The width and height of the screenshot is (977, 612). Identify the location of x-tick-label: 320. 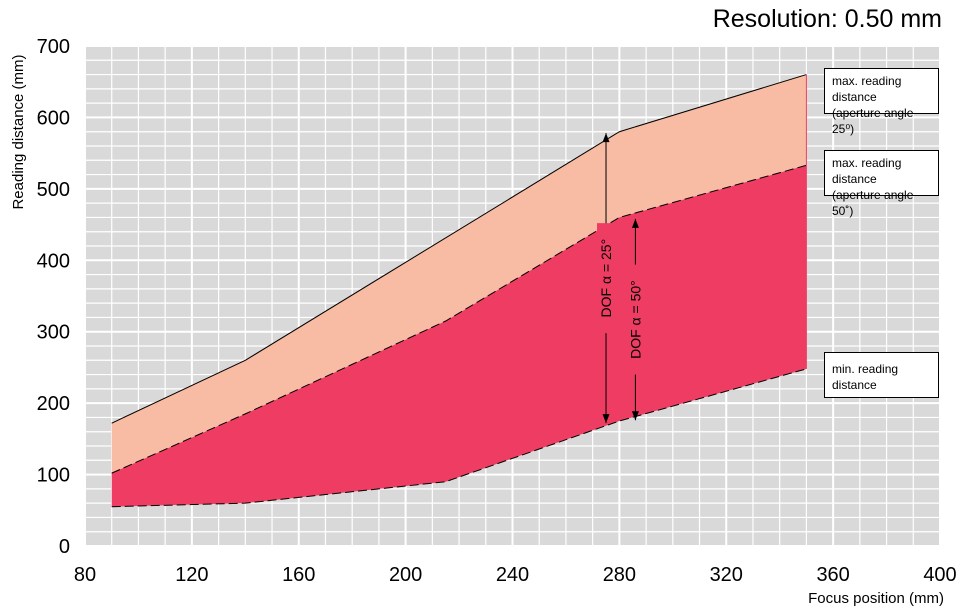
(726, 575).